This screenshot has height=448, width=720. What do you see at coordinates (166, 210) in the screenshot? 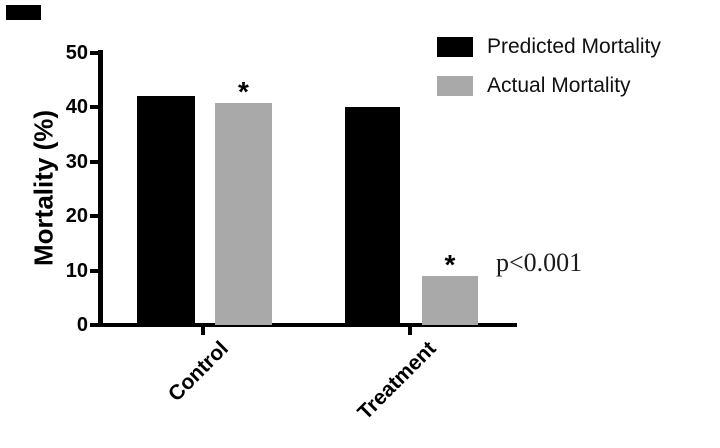
I see `bar-control-predicted` at bounding box center [166, 210].